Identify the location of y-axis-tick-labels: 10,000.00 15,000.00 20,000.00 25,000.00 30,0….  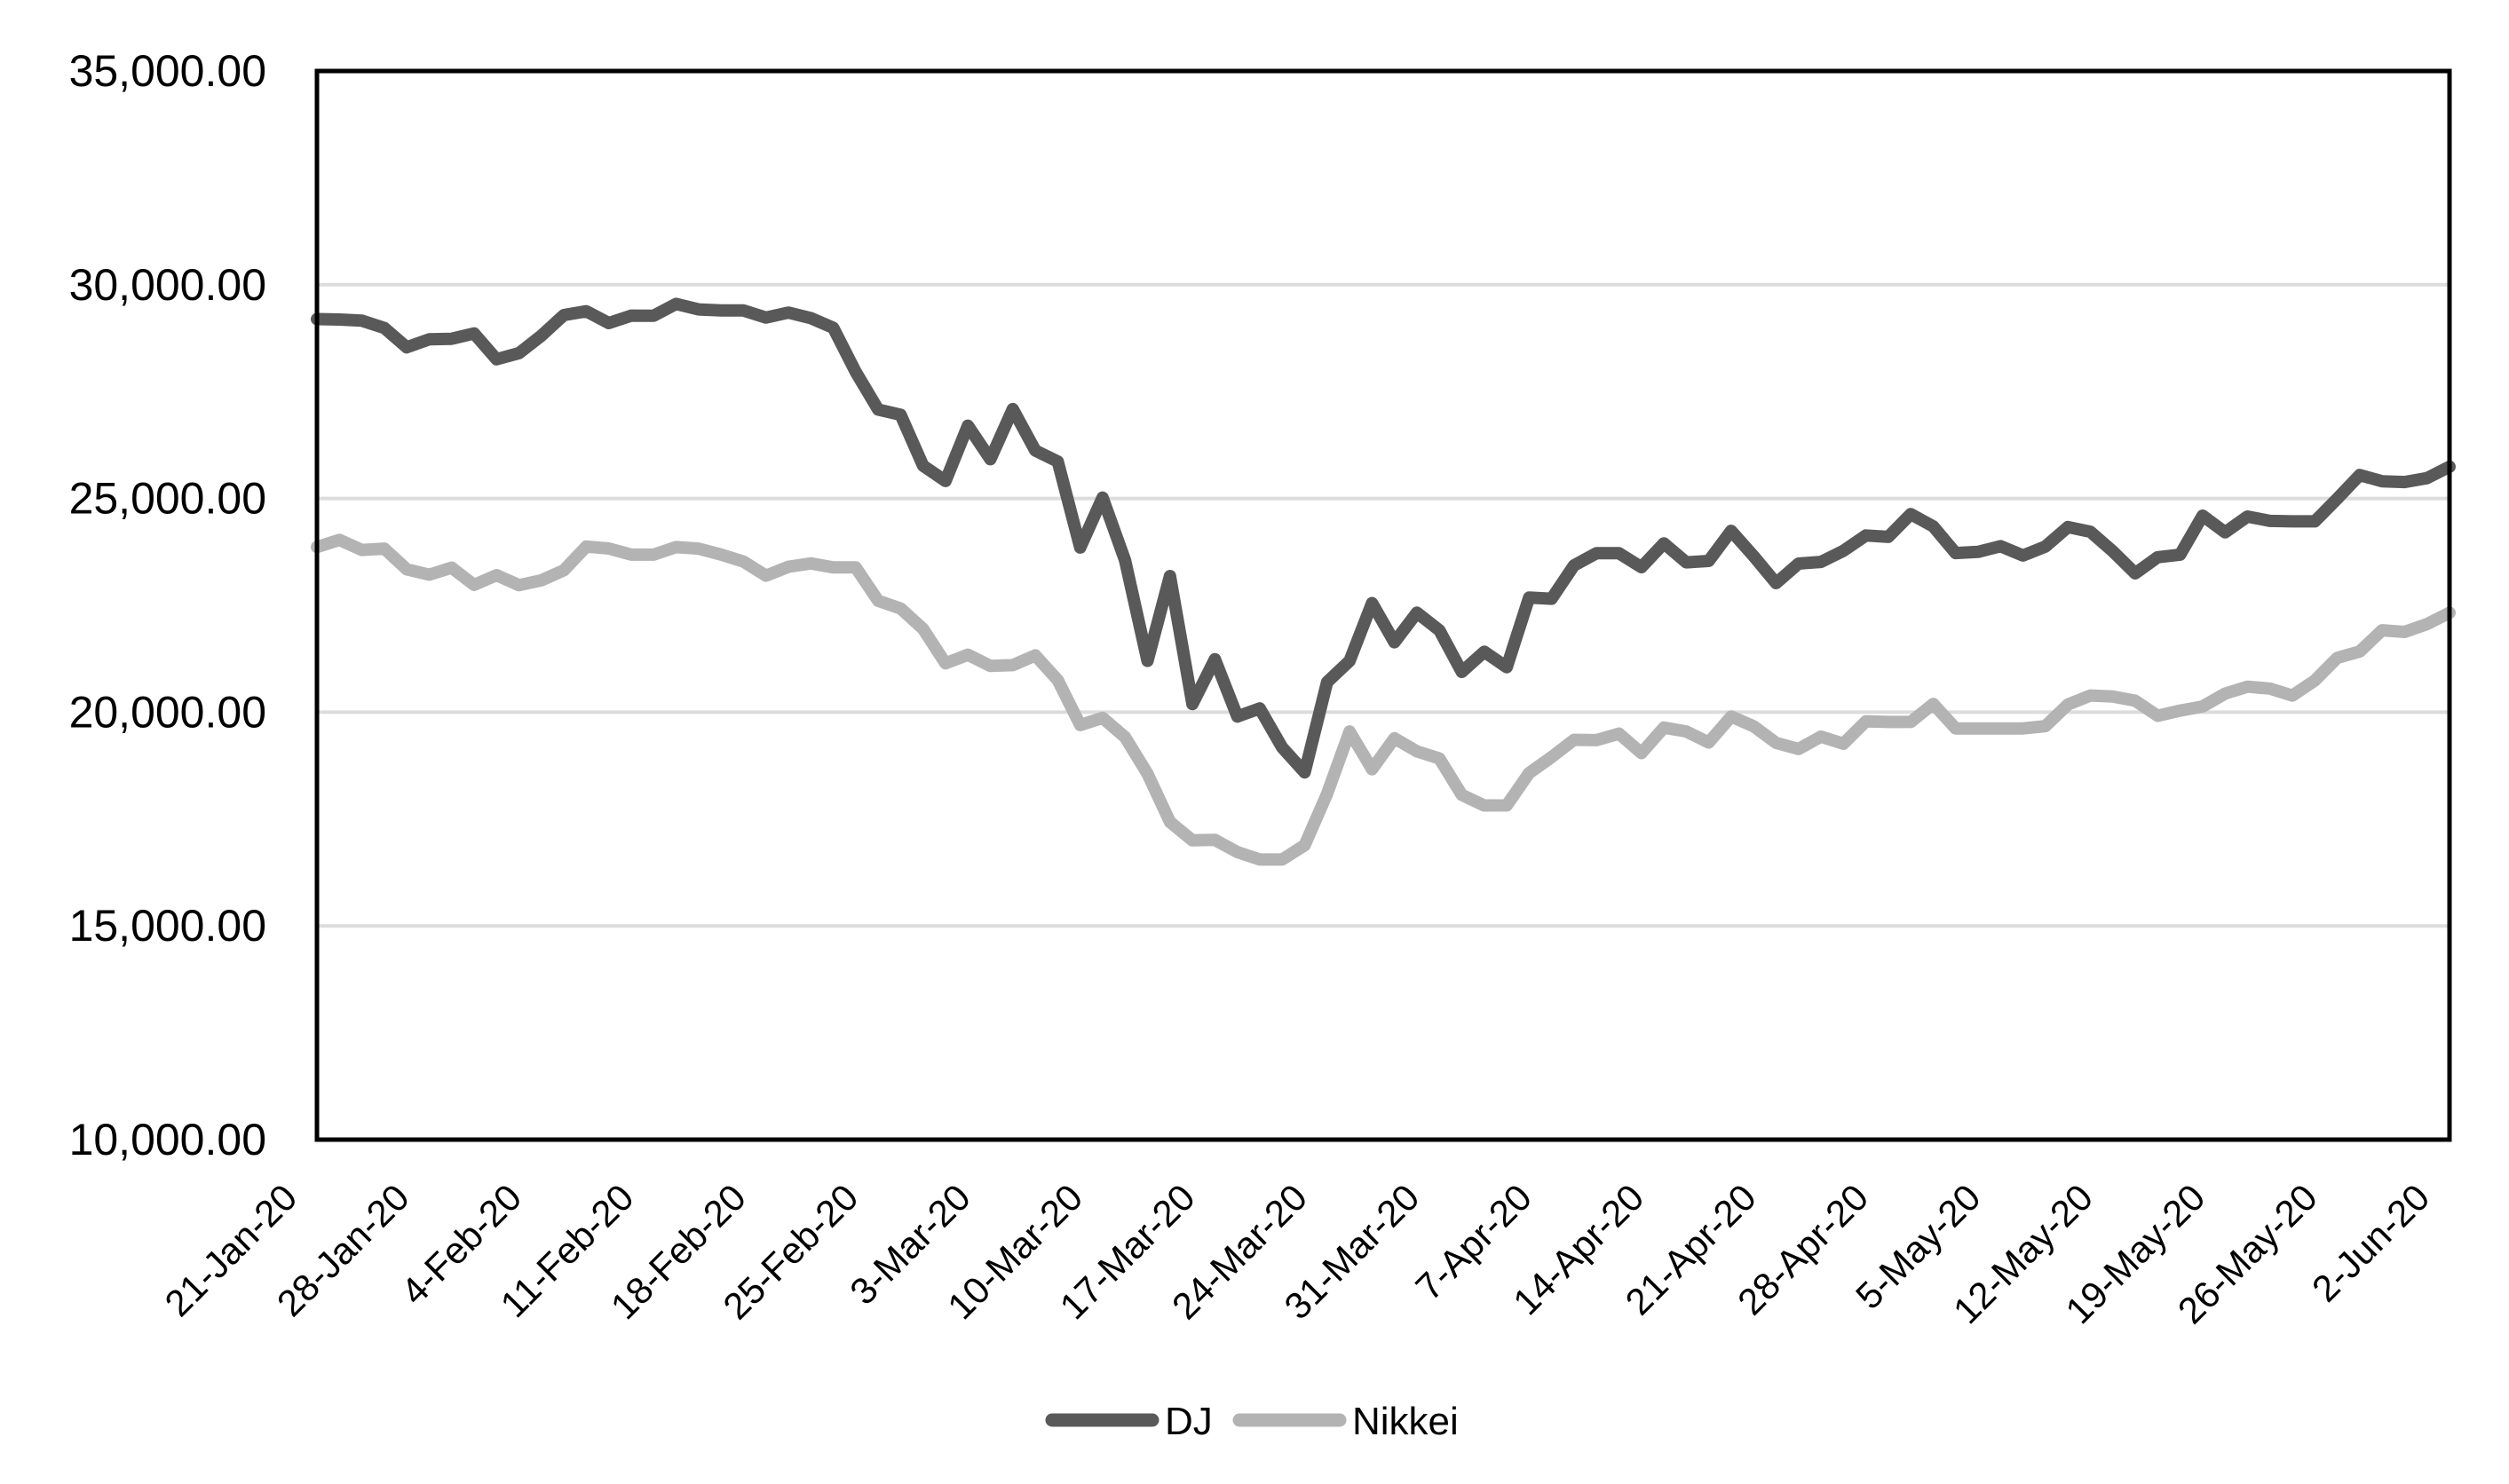
(167, 605).